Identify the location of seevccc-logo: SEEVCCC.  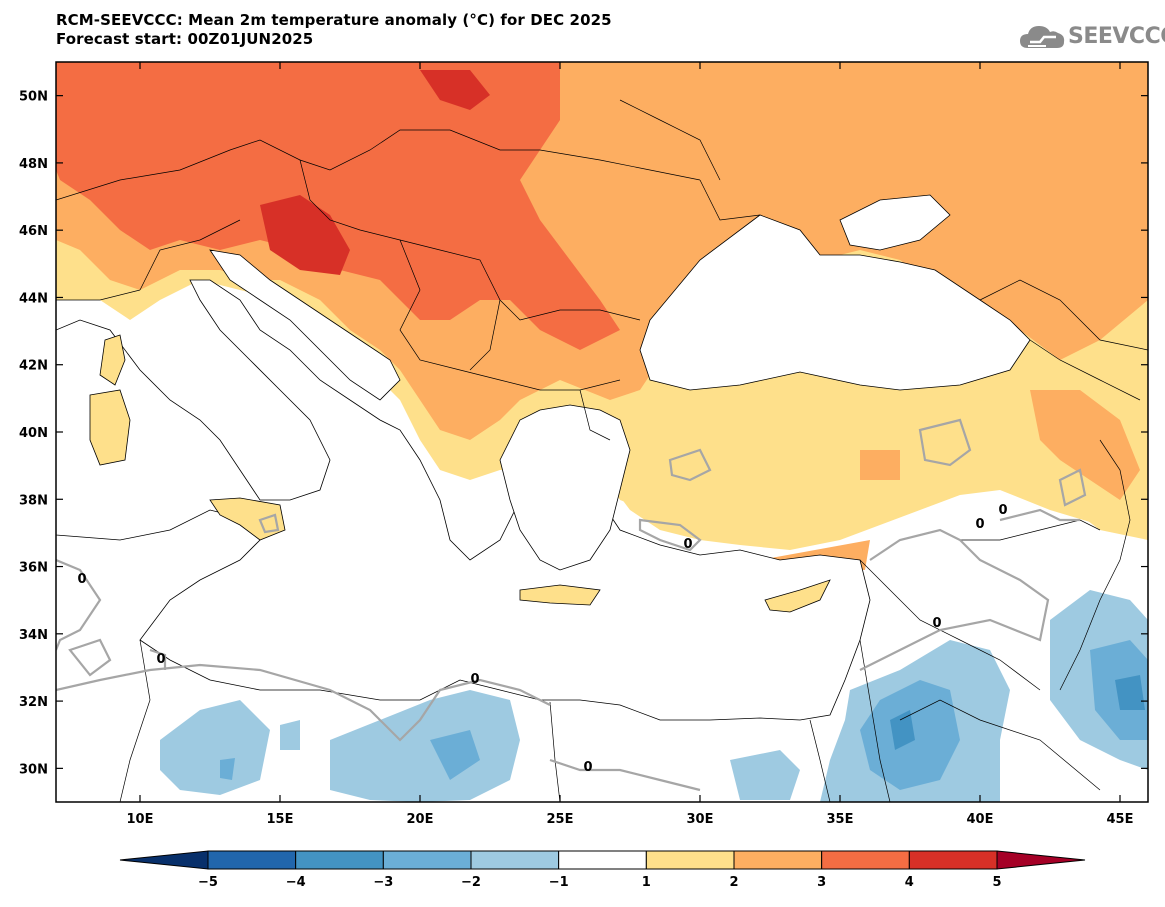
(1091, 38).